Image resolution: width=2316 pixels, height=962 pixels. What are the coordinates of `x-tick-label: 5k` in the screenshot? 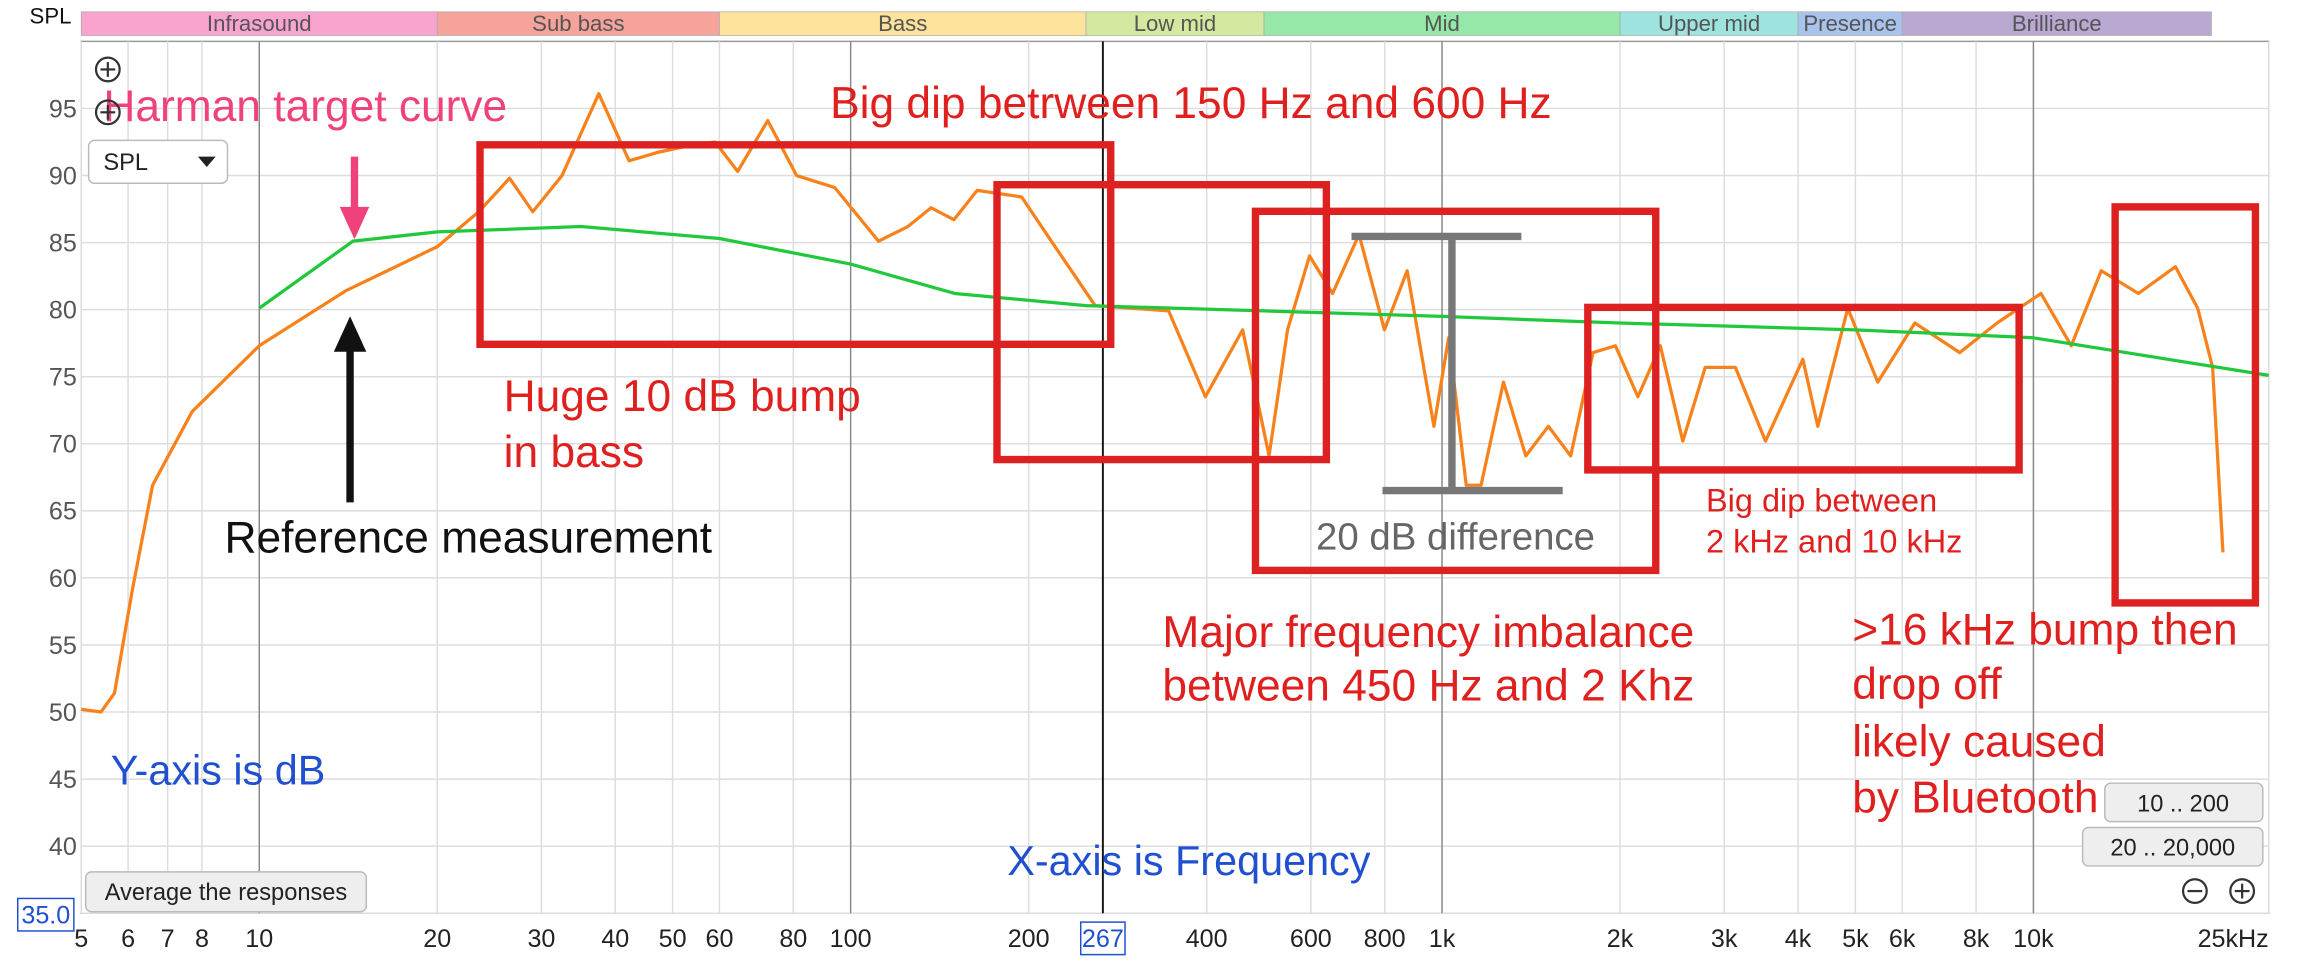 It's located at (1855, 939).